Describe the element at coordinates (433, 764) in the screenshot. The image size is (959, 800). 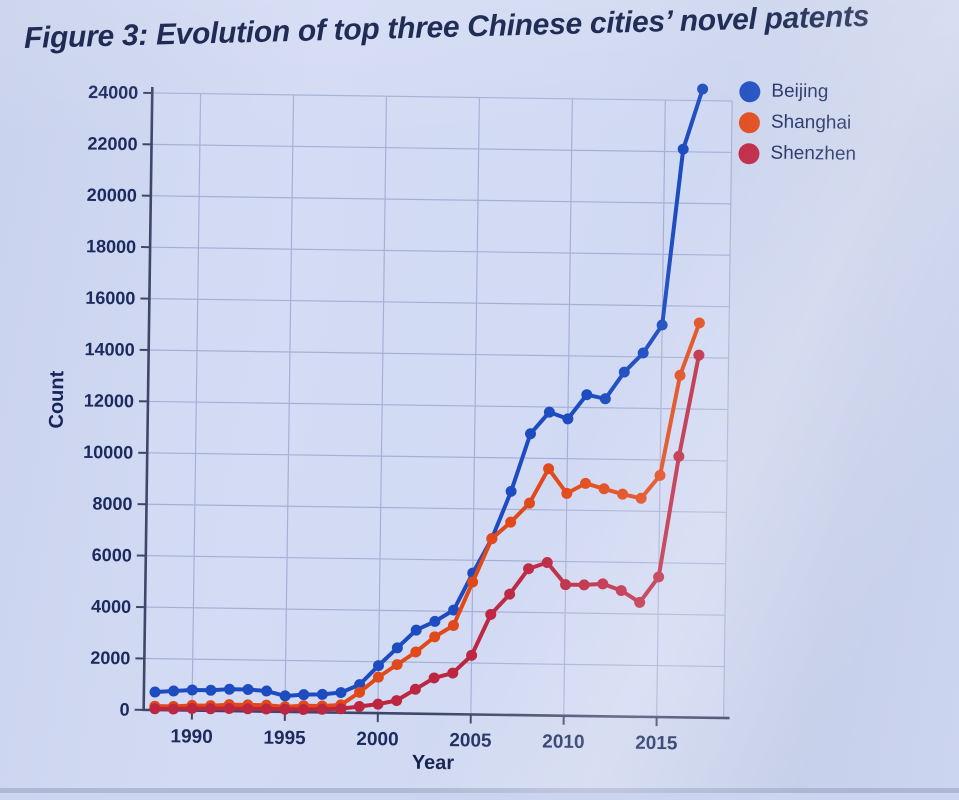
I see `x-axis-title: Year` at that location.